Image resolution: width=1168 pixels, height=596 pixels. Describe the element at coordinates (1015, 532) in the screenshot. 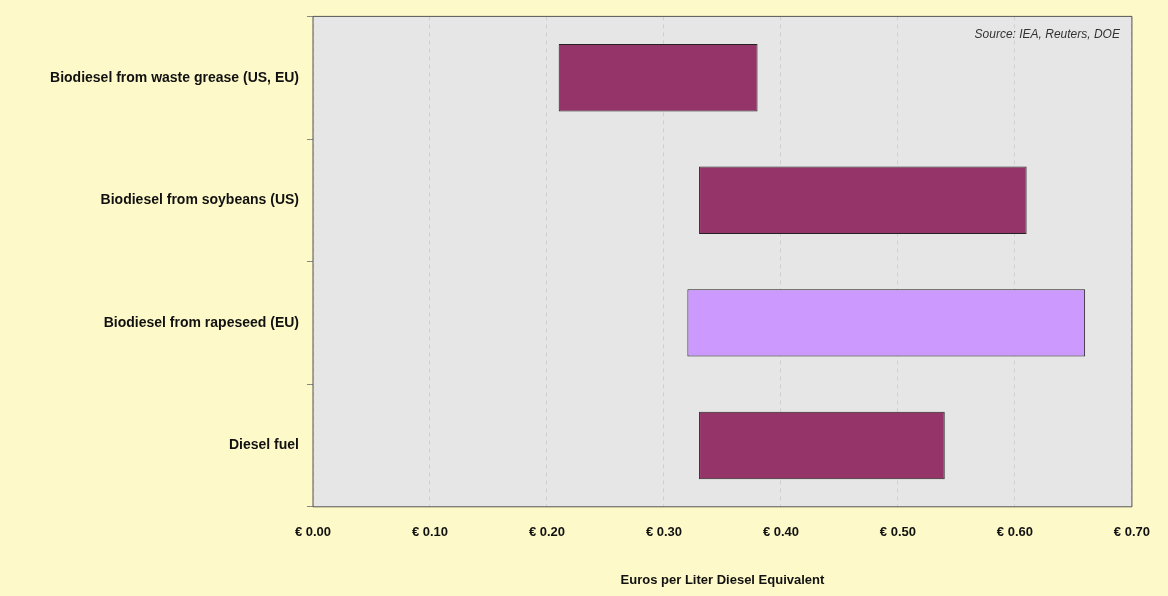

I see `x-tick-label: € 0.60` at that location.